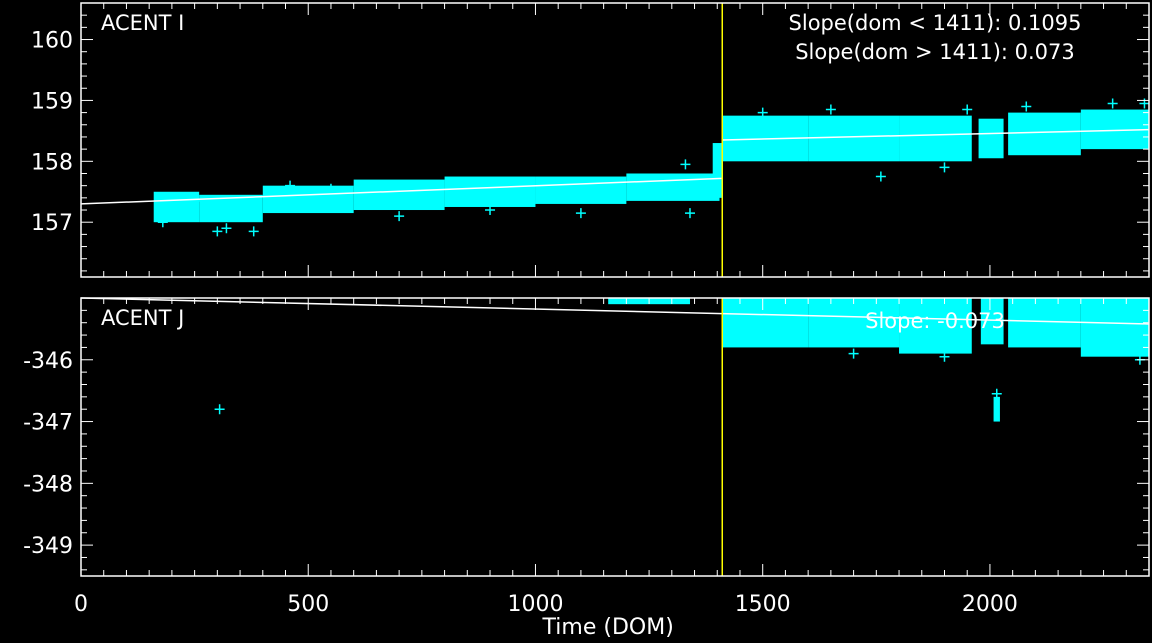  I want to click on slope-annotation-1-1: Slope(dom < 1411): 0.1095, so click(935, 23).